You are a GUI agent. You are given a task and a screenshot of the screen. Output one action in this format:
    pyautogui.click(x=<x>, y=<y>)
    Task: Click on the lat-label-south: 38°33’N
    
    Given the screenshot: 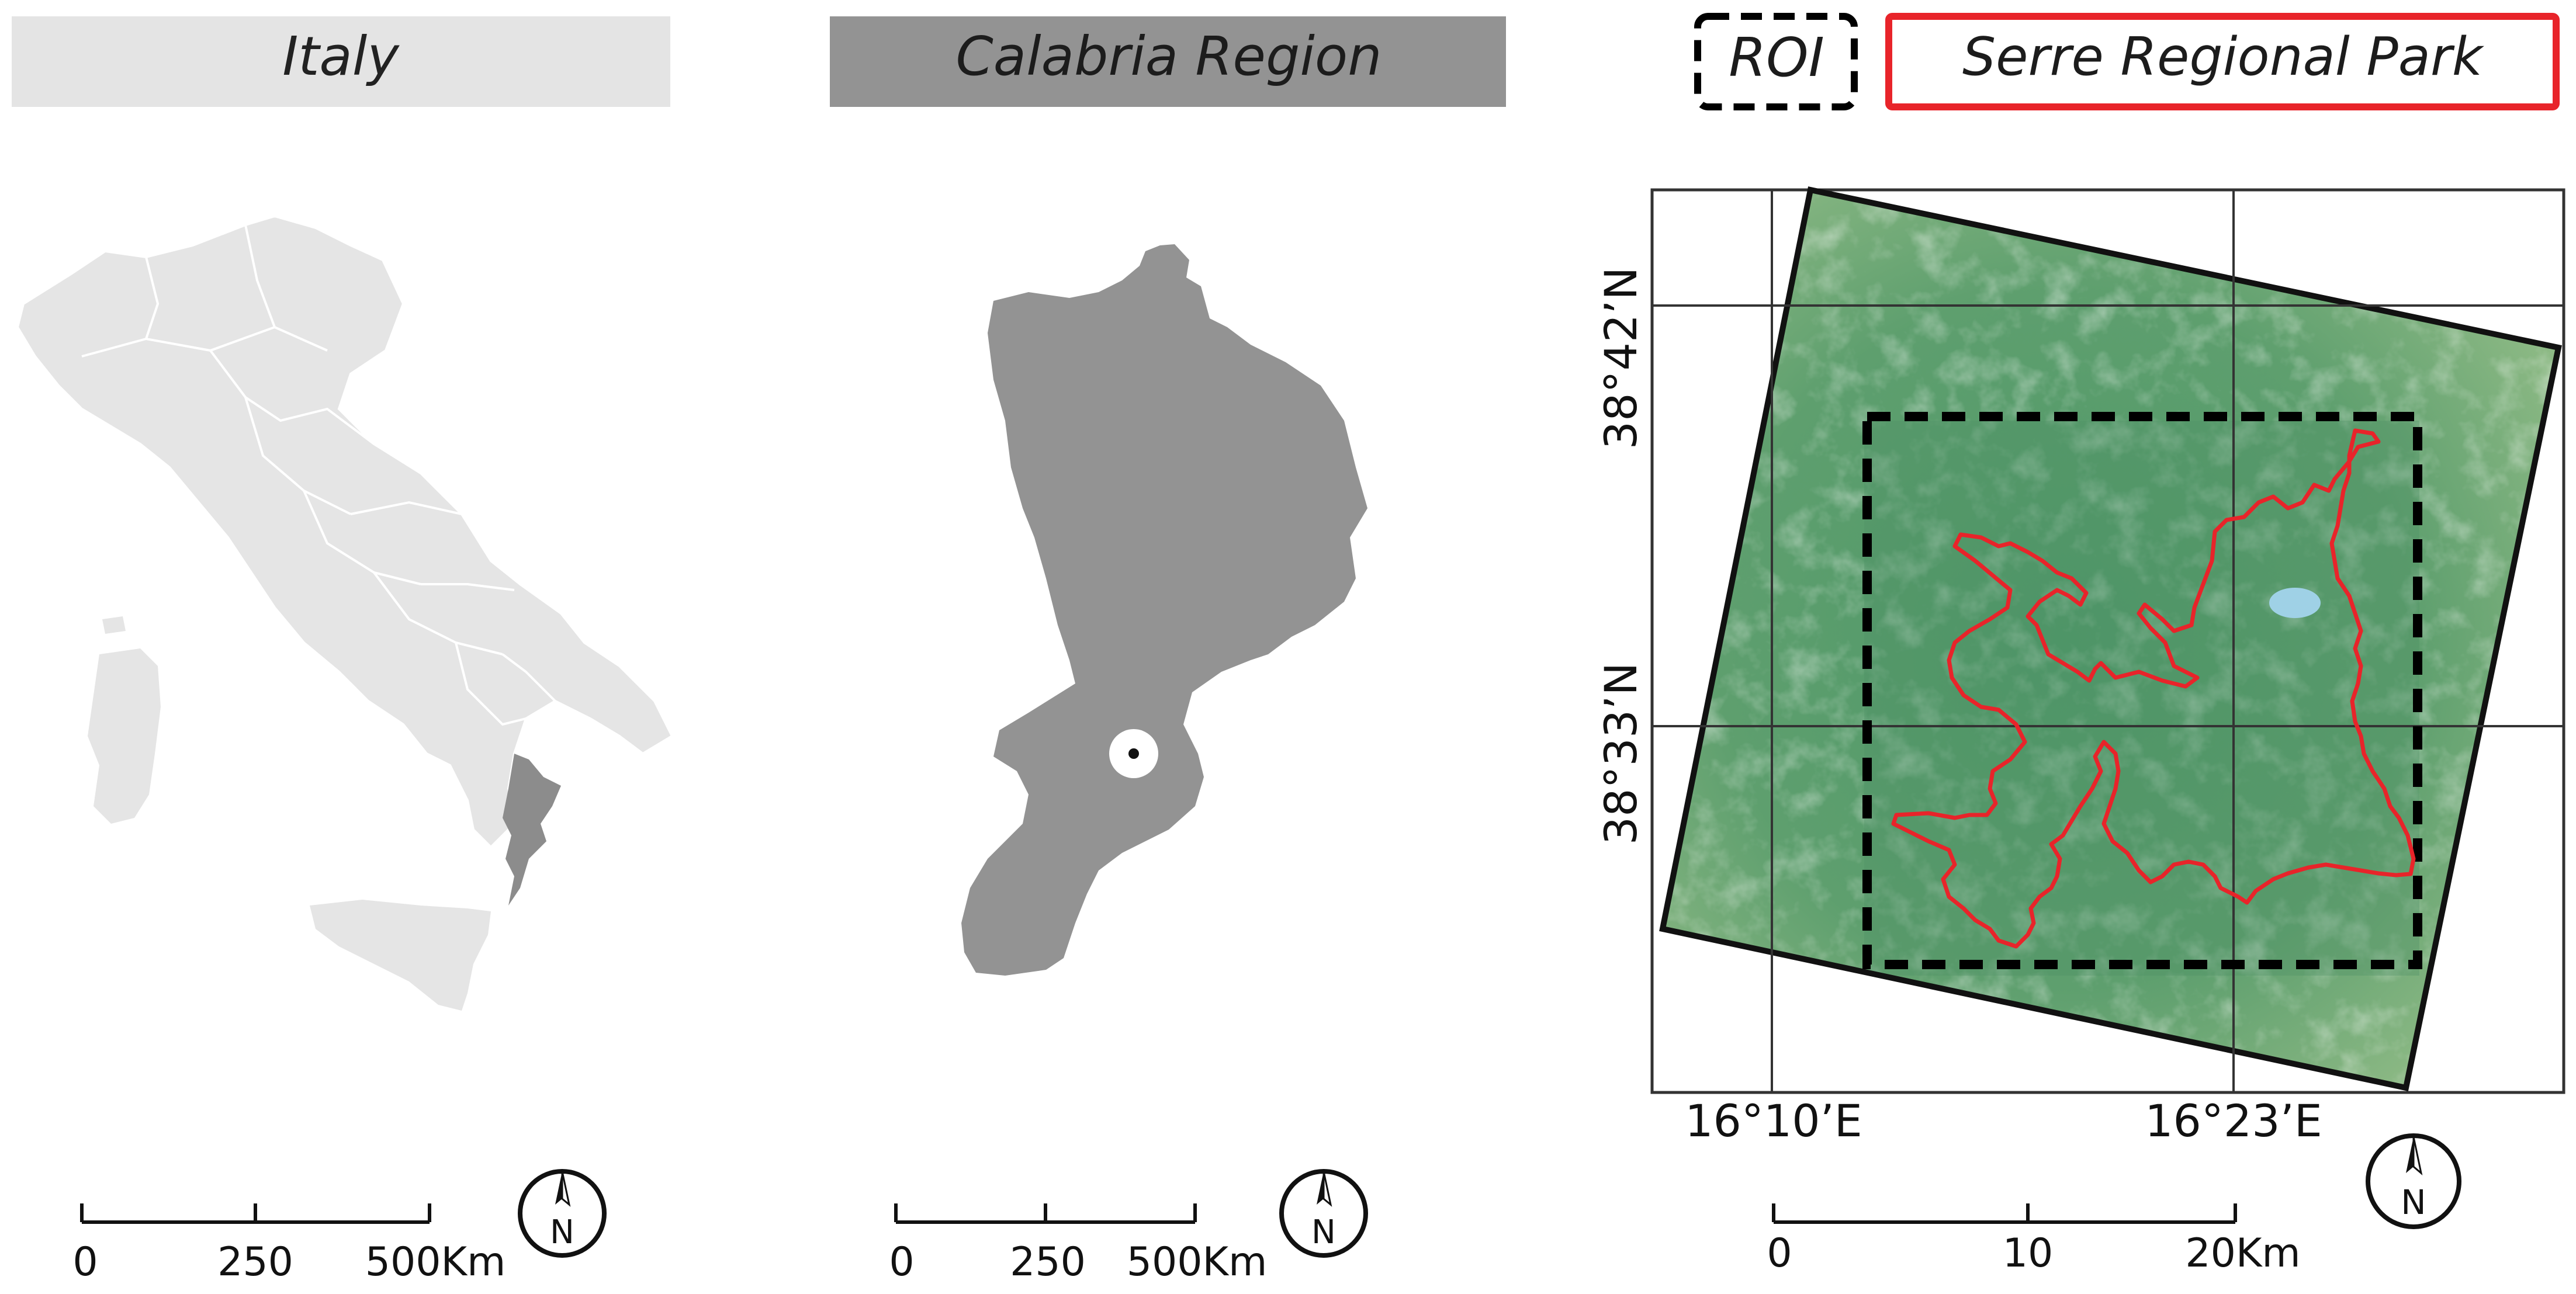 What is the action you would take?
    pyautogui.click(x=1621, y=753)
    